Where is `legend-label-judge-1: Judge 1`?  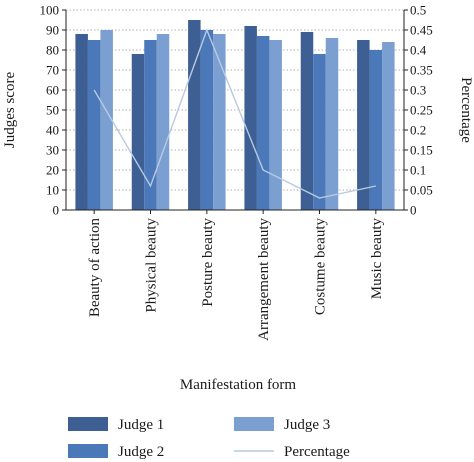
legend-label-judge-1: Judge 1 is located at coordinates (141, 425).